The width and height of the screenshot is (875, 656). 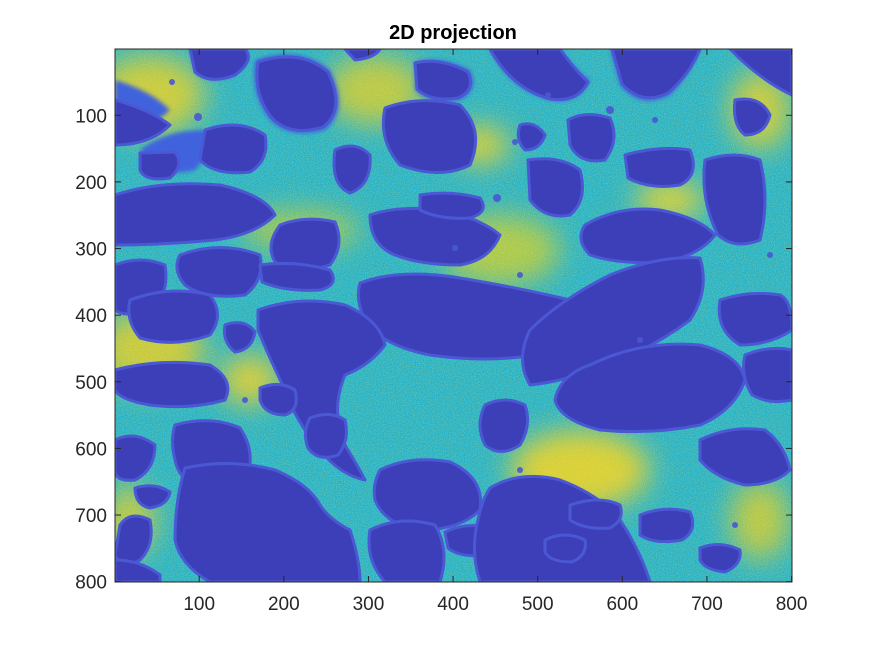 What do you see at coordinates (91, 449) in the screenshot?
I see `y-tick-label: 600` at bounding box center [91, 449].